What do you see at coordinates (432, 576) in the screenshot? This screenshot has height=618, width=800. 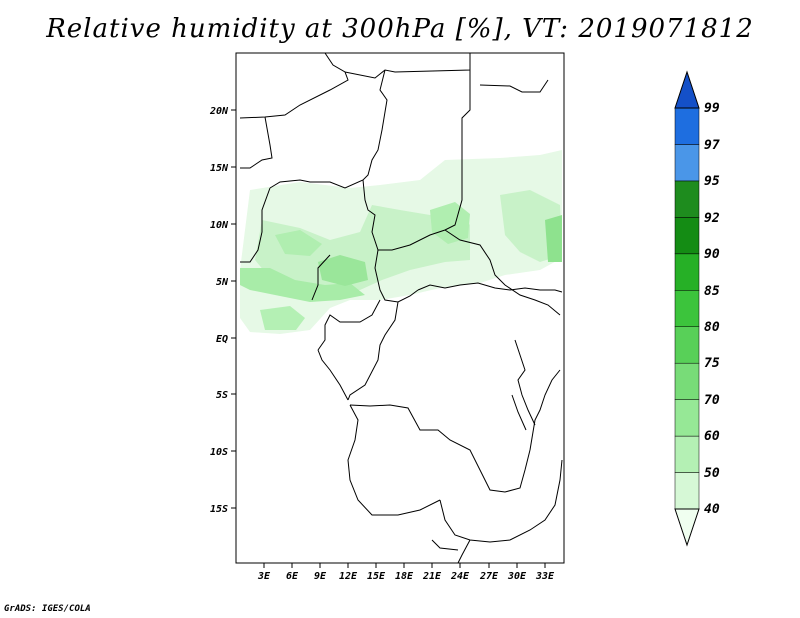 I see `lon-label: 21E` at bounding box center [432, 576].